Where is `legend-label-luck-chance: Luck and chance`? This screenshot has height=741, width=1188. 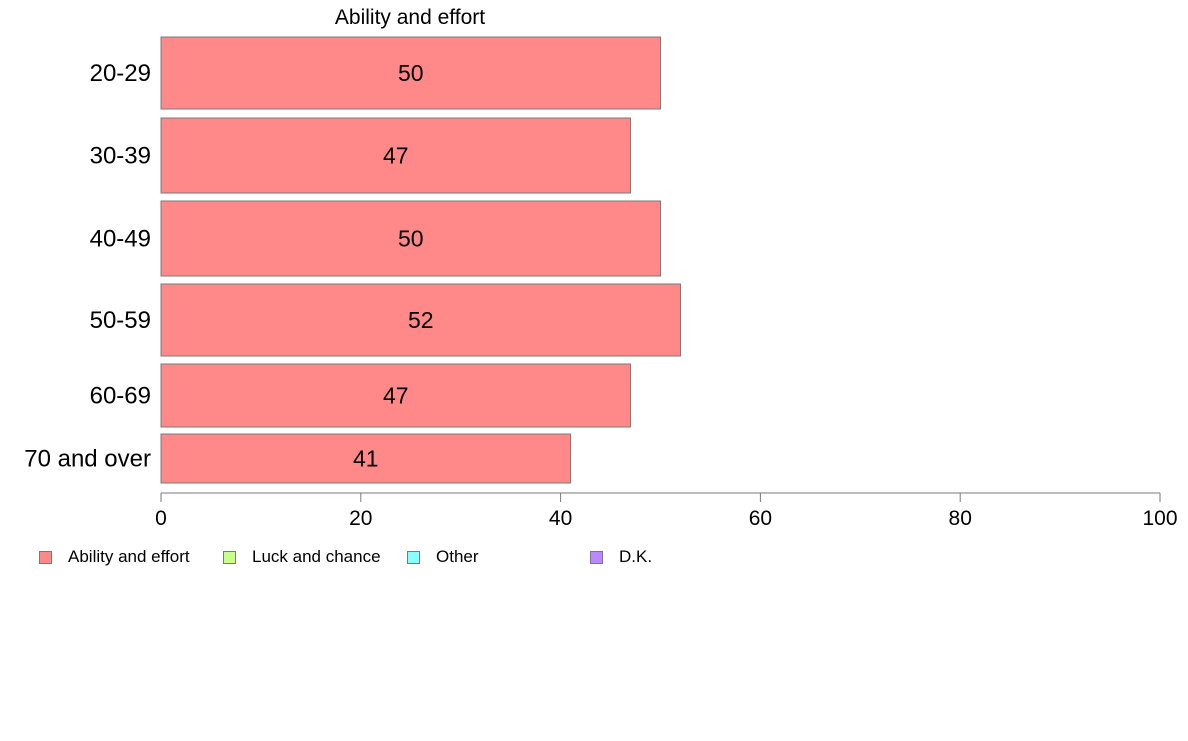
legend-label-luck-chance: Luck and chance is located at coordinates (316, 556).